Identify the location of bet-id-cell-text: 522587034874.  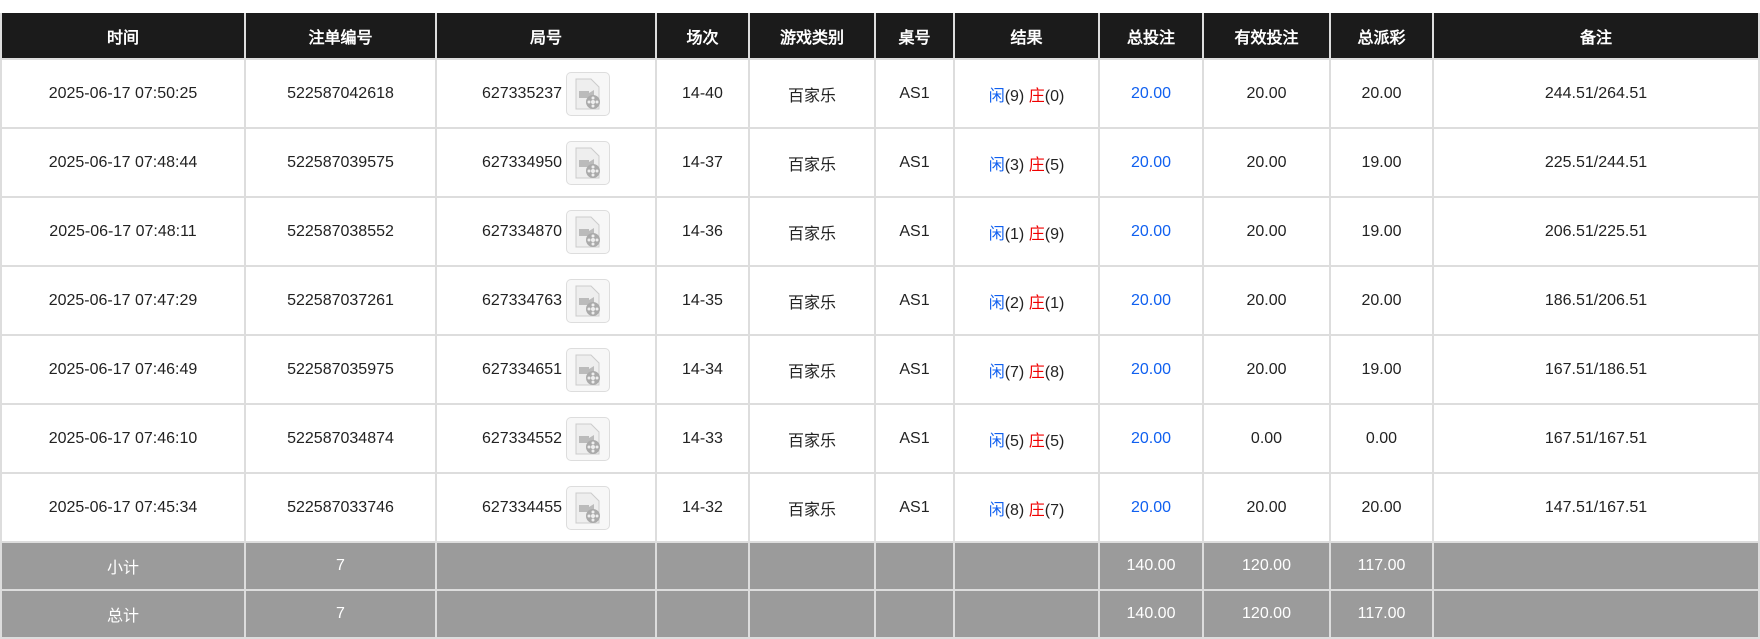
(340, 438).